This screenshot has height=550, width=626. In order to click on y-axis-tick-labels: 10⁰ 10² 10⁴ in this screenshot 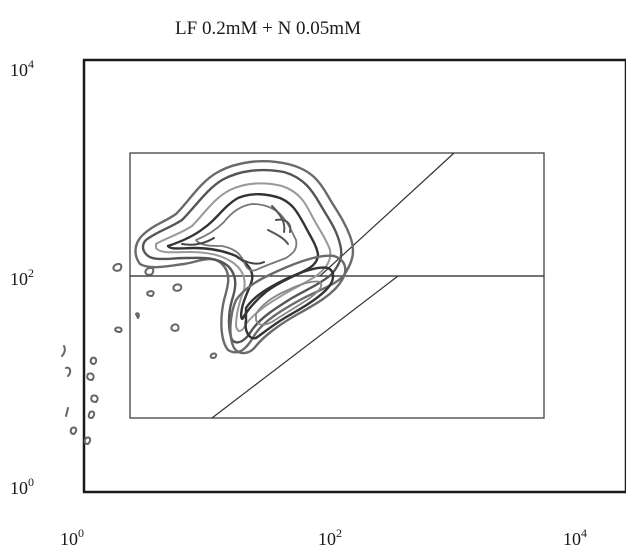, I will do `click(22, 277)`.